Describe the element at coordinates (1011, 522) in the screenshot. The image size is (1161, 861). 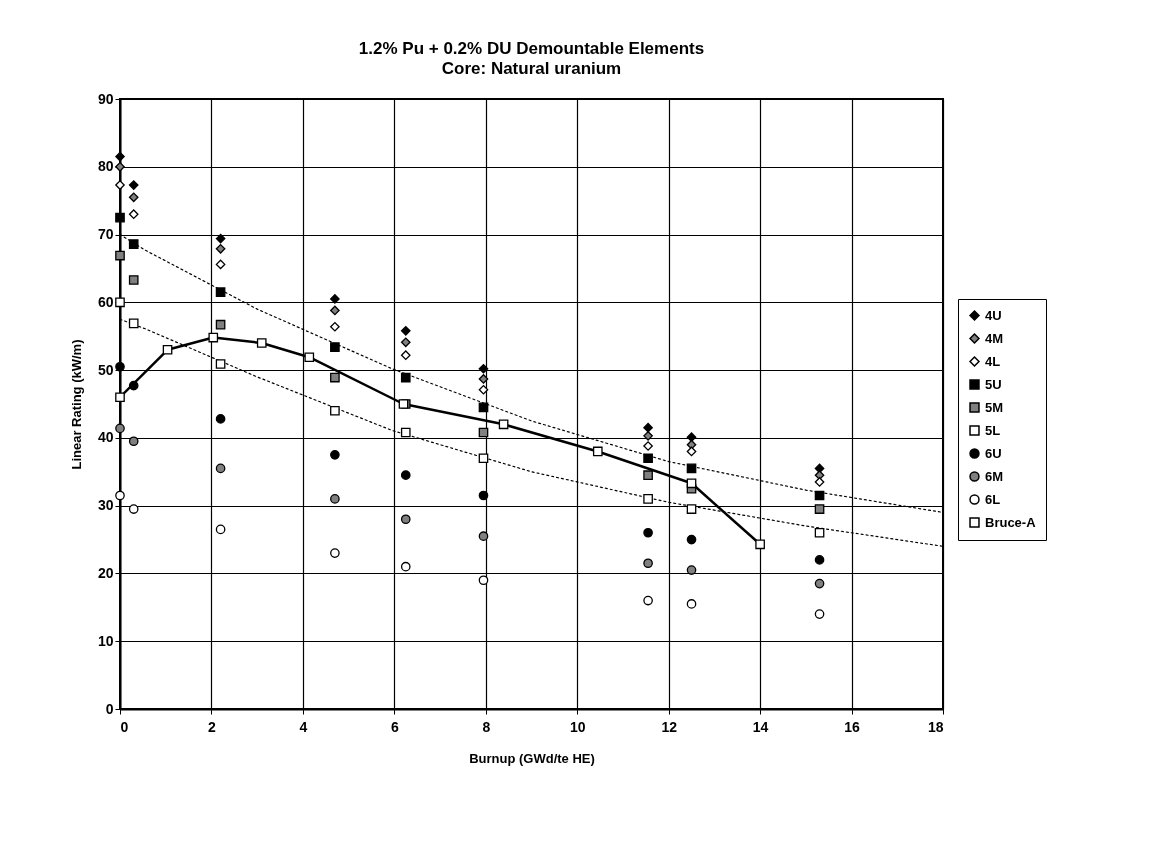
I see `legend-label: Bruce-A` at that location.